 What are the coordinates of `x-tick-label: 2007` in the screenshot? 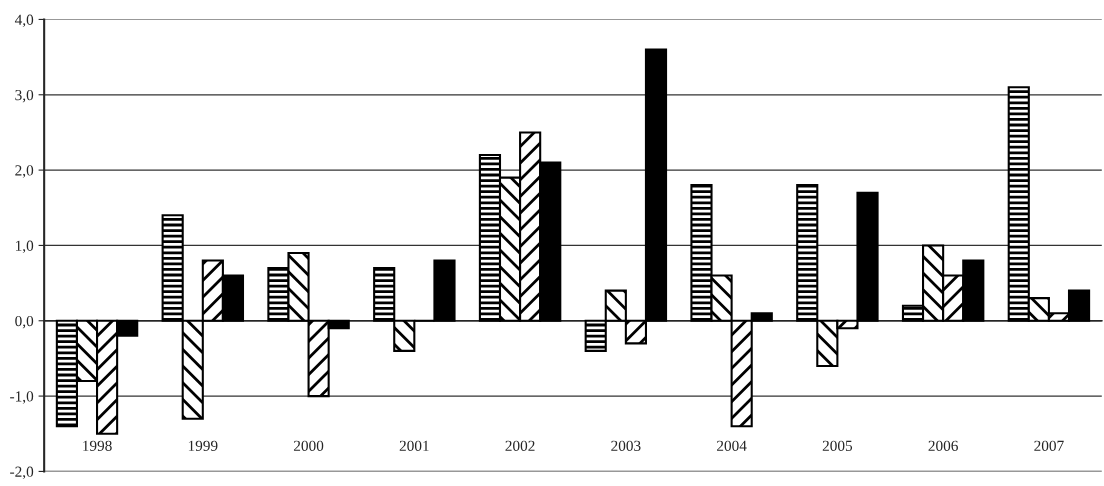 It's located at (1049, 445).